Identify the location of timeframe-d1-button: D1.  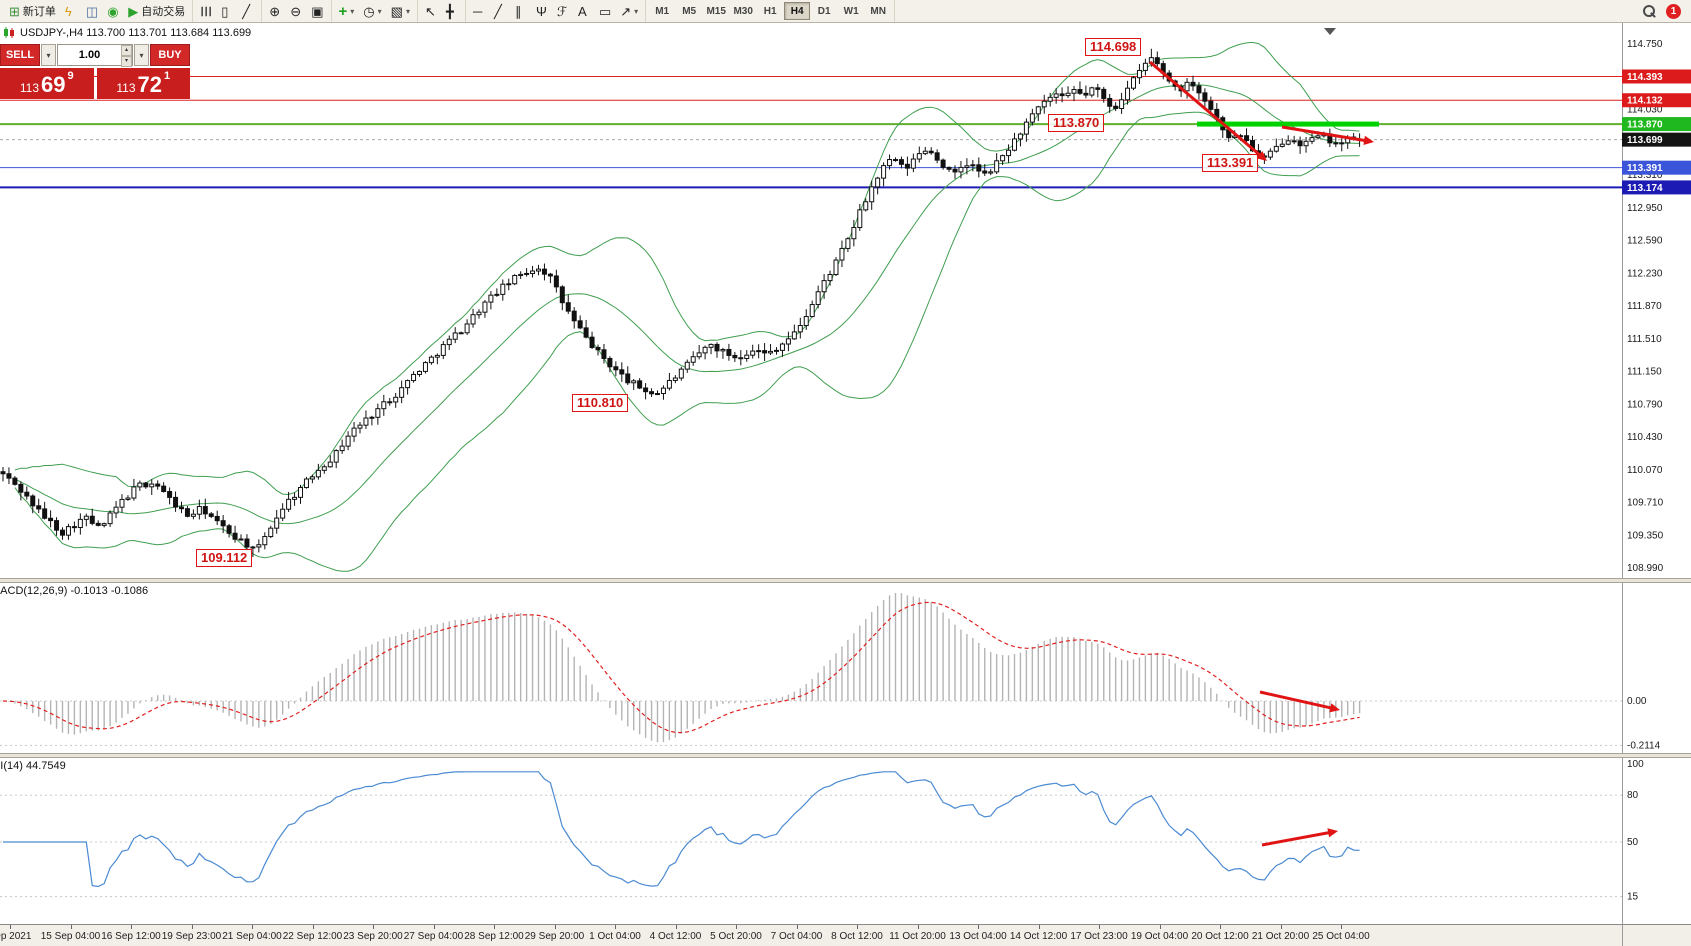
(824, 11).